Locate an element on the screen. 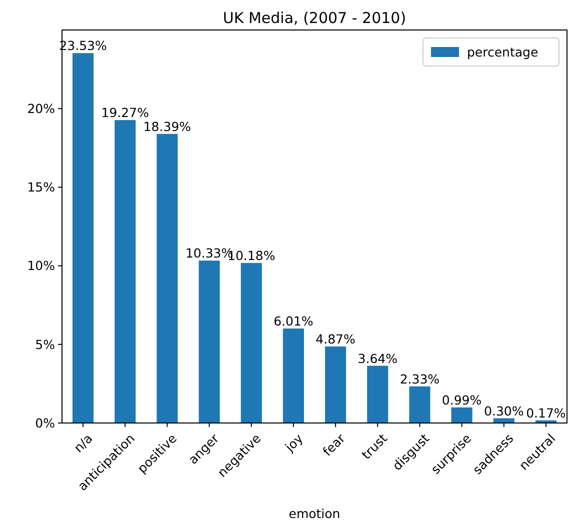  data-label: 0.30% is located at coordinates (504, 410).